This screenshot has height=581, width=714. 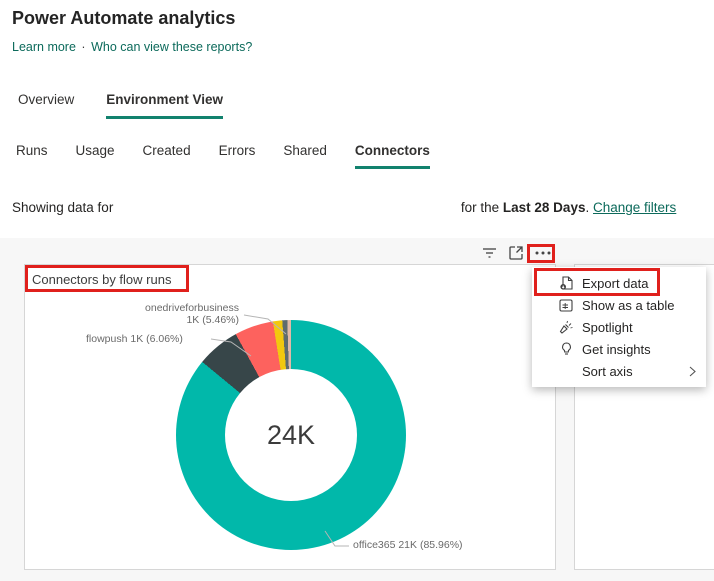 What do you see at coordinates (124, 18) in the screenshot?
I see `page-title: Power Automate analytics` at bounding box center [124, 18].